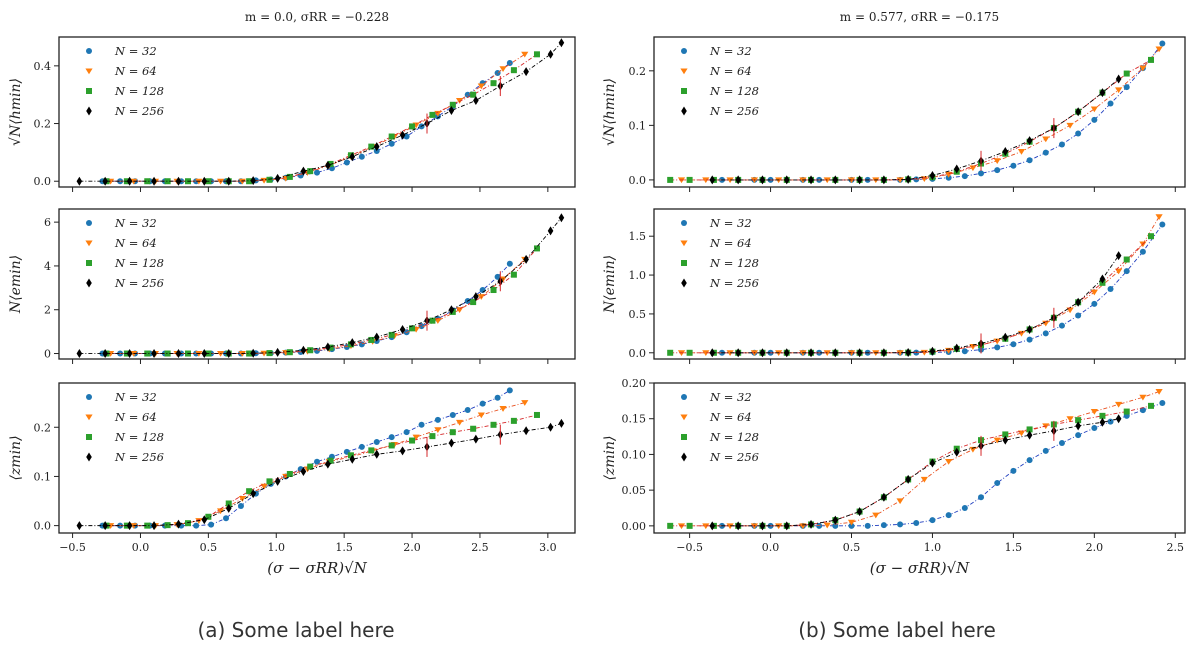  Describe the element at coordinates (638, 353) in the screenshot. I see `y-tick-label: 0.0` at that location.